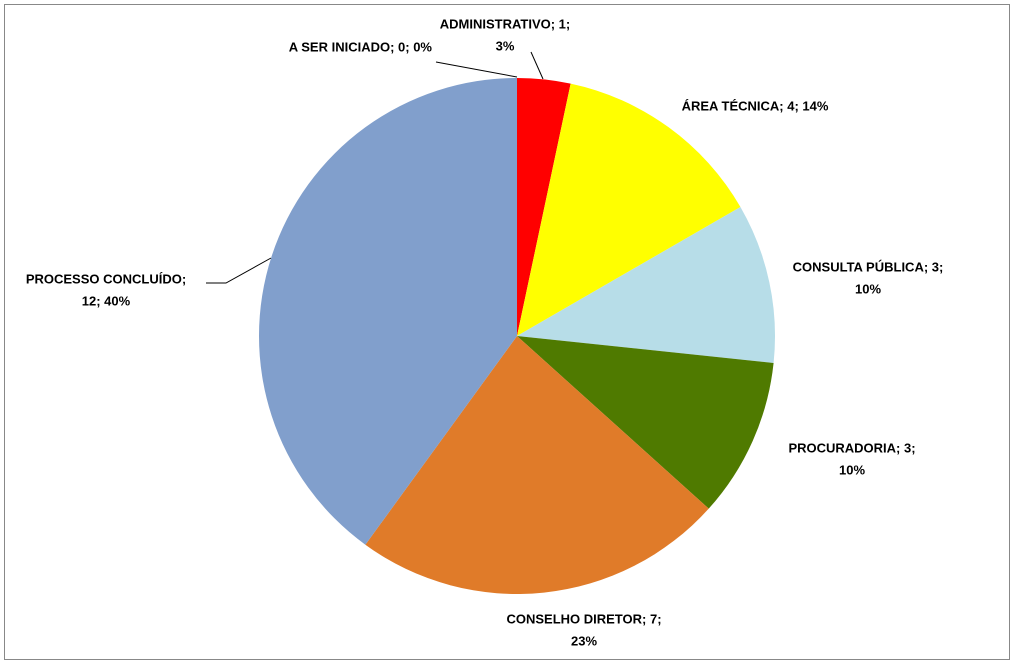  Describe the element at coordinates (106, 300) in the screenshot. I see `data-label: 12; 40%` at that location.